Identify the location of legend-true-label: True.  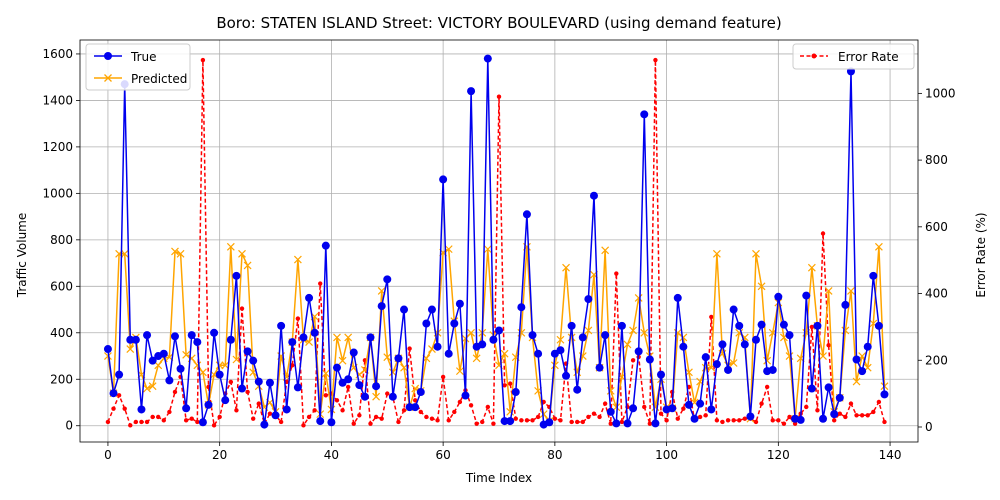
(143, 57).